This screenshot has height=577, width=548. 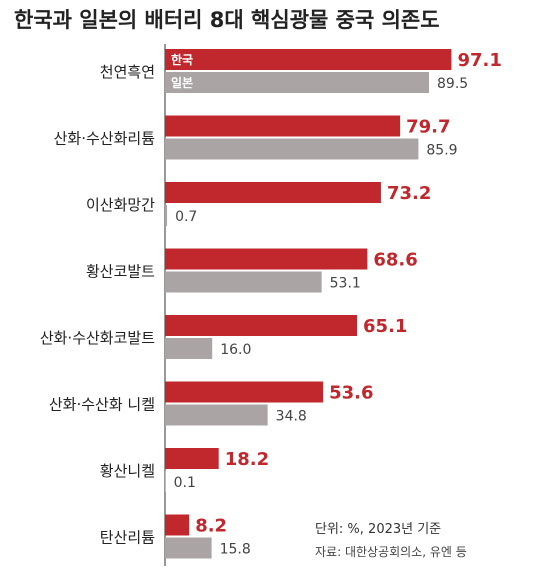 What do you see at coordinates (385, 326) in the screenshot?
I see `value-label-korea: 65.1` at bounding box center [385, 326].